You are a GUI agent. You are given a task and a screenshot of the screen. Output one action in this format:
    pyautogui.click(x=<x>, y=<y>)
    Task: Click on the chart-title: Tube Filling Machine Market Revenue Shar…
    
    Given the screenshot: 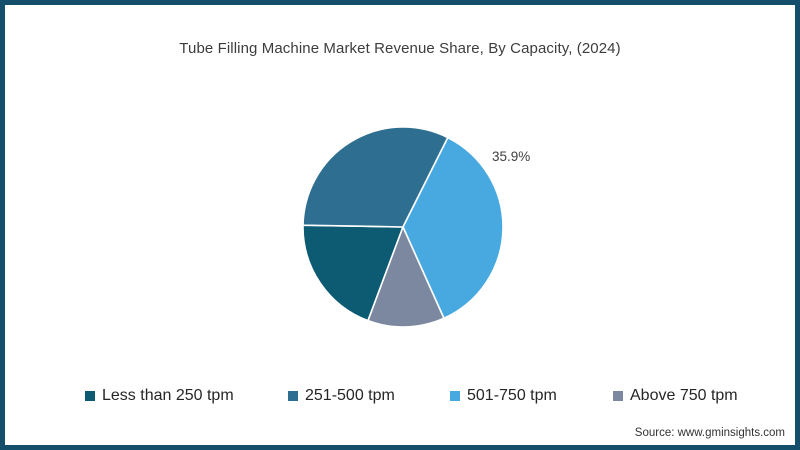 What is the action you would take?
    pyautogui.click(x=400, y=48)
    